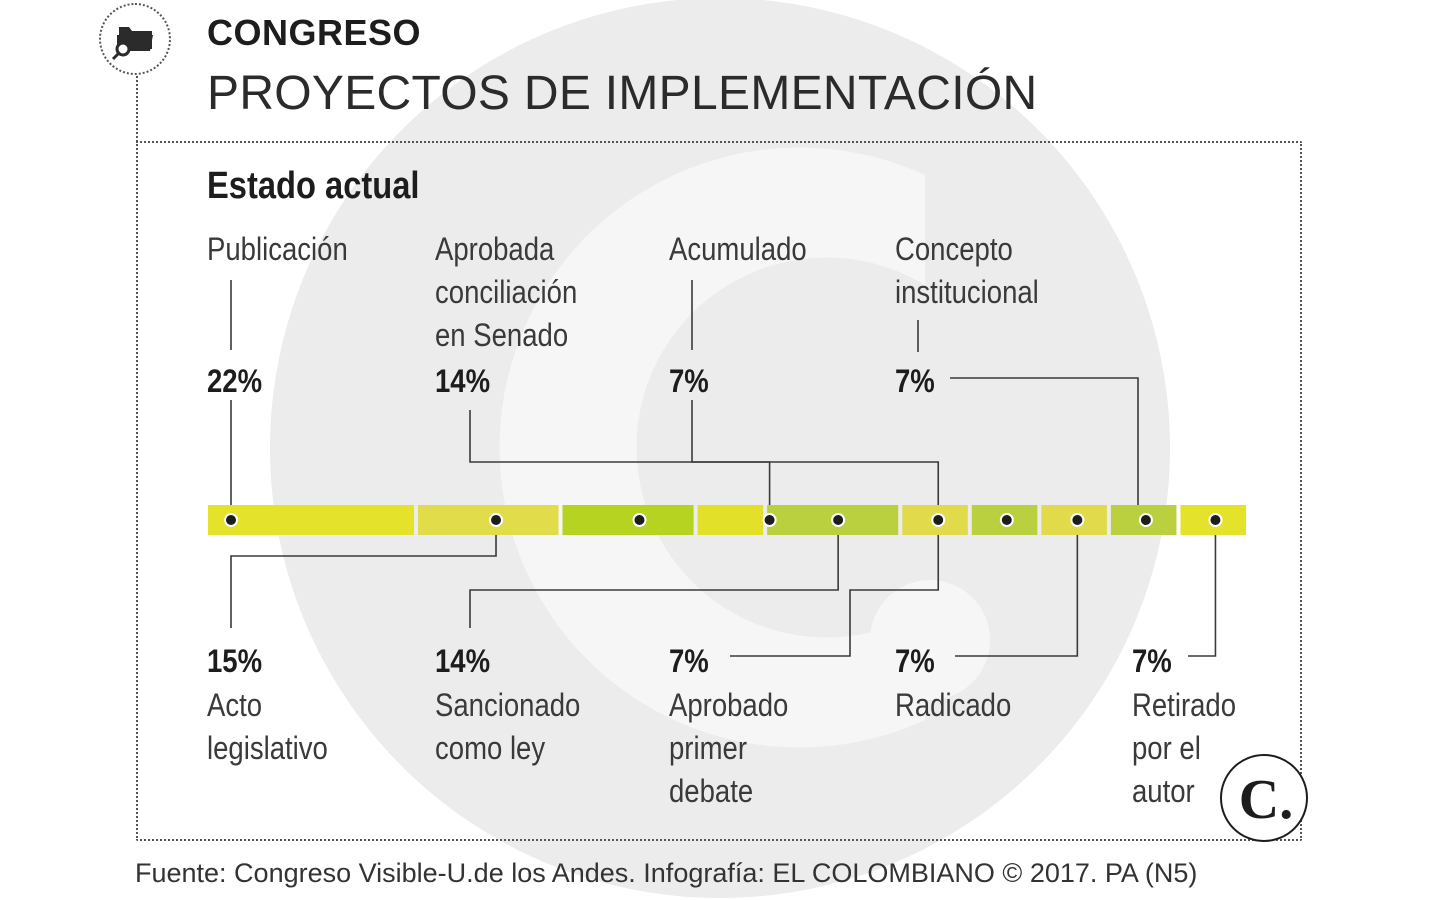  What do you see at coordinates (463, 661) in the screenshot?
I see `callout-bottom-pct: 14%` at bounding box center [463, 661].